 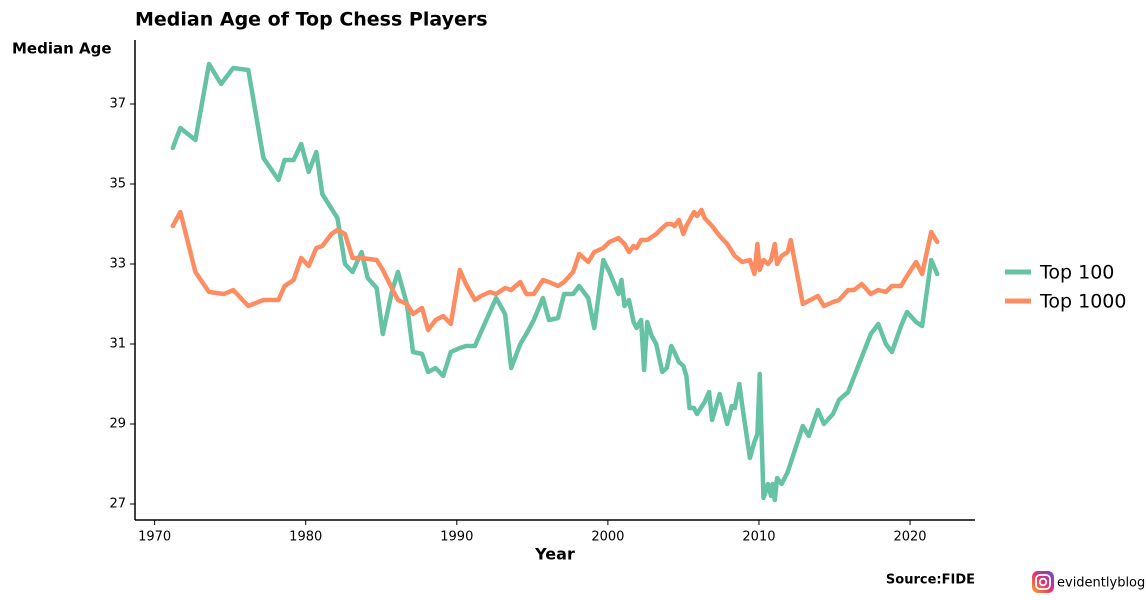 I want to click on credit: evidentlyblog, so click(x=1101, y=583).